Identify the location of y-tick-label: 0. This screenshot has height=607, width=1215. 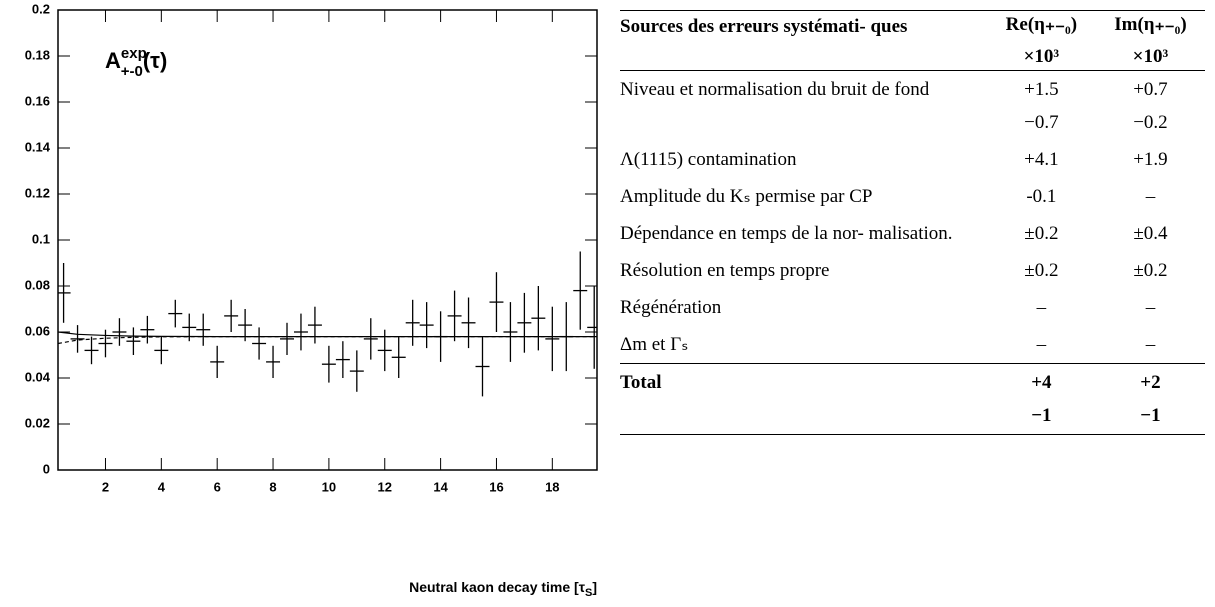
(46, 468).